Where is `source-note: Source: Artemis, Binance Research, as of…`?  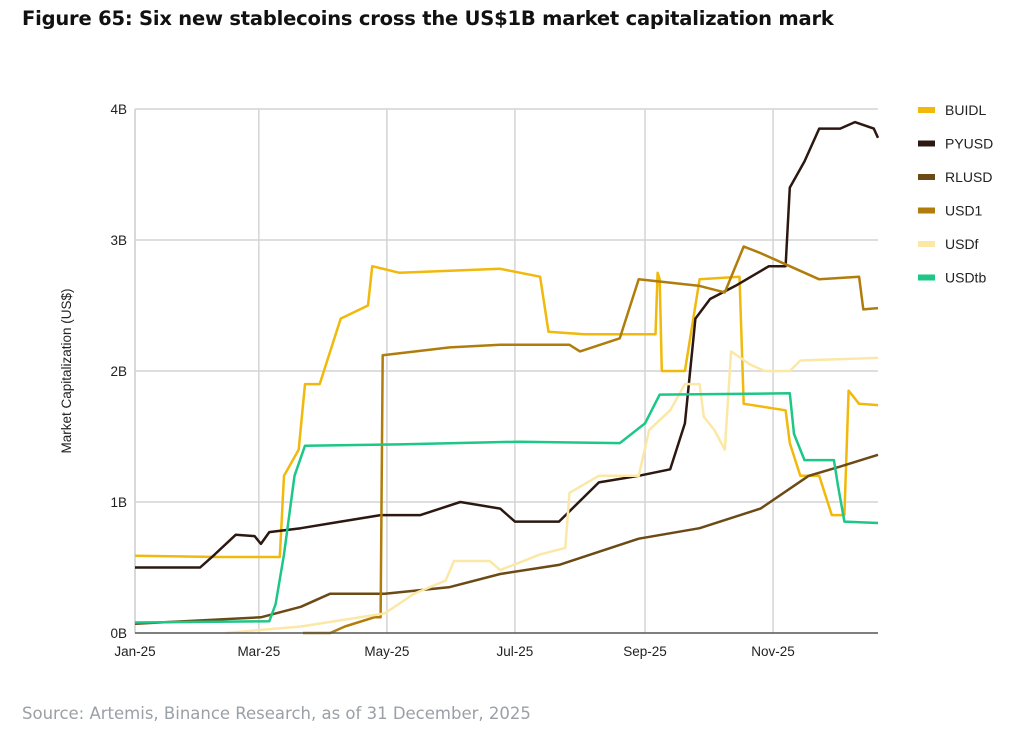 source-note: Source: Artemis, Binance Research, as of… is located at coordinates (276, 713).